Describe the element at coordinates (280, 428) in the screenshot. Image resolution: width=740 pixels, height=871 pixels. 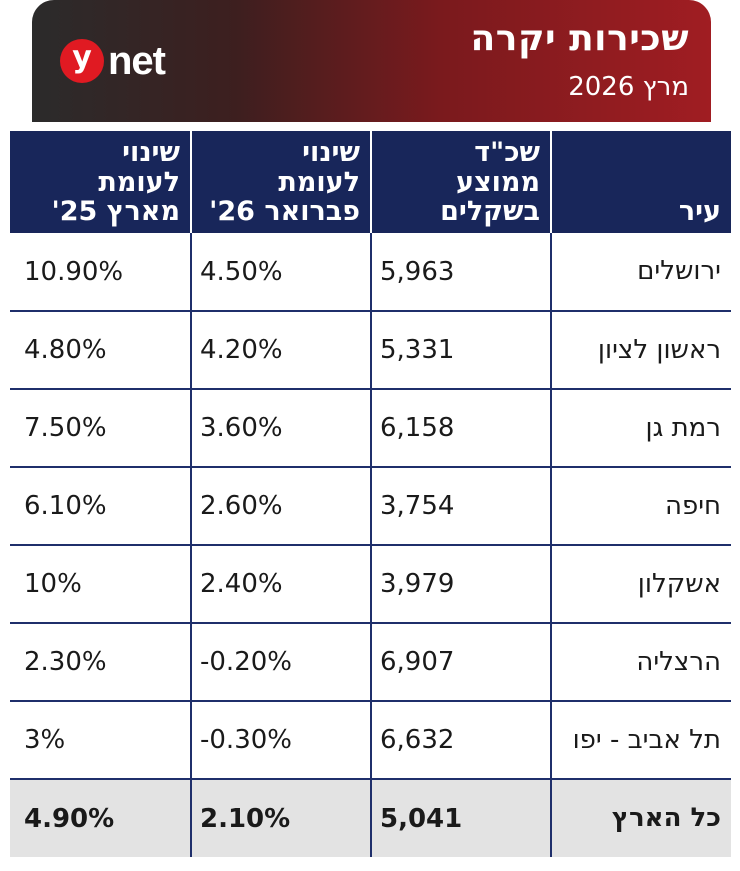
I see `change-feb-cell: 3.60%` at that location.